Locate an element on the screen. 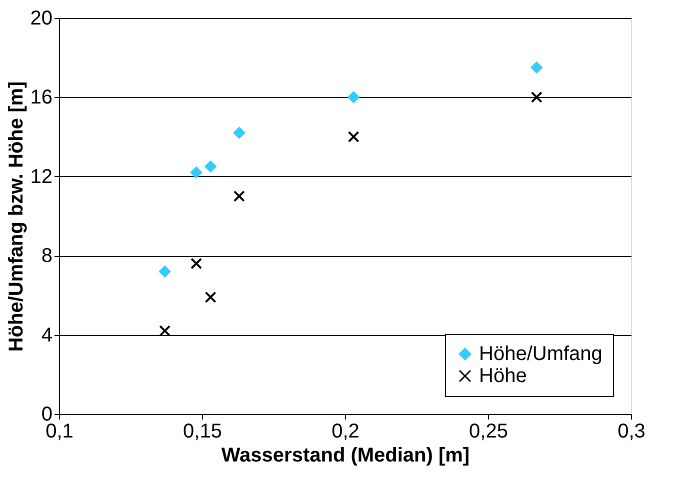 This screenshot has height=483, width=693. y-tick-label: 12 is located at coordinates (41, 177).